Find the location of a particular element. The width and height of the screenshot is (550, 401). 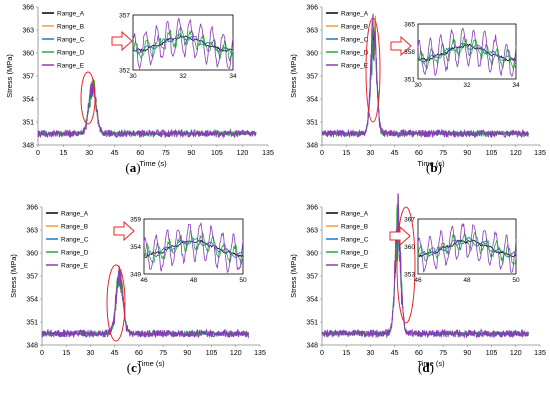

inset-x-tick-label: 30 is located at coordinates (133, 76).